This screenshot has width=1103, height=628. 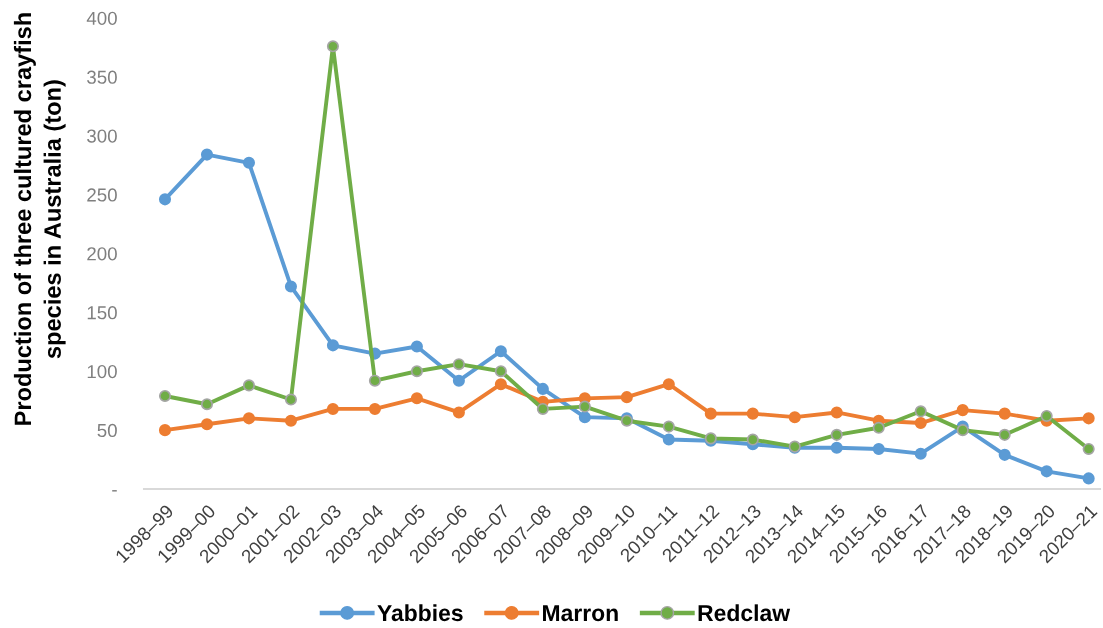 I want to click on y-axis-title: Production of three cultured crayfish species in Australia (ton), so click(x=39, y=219).